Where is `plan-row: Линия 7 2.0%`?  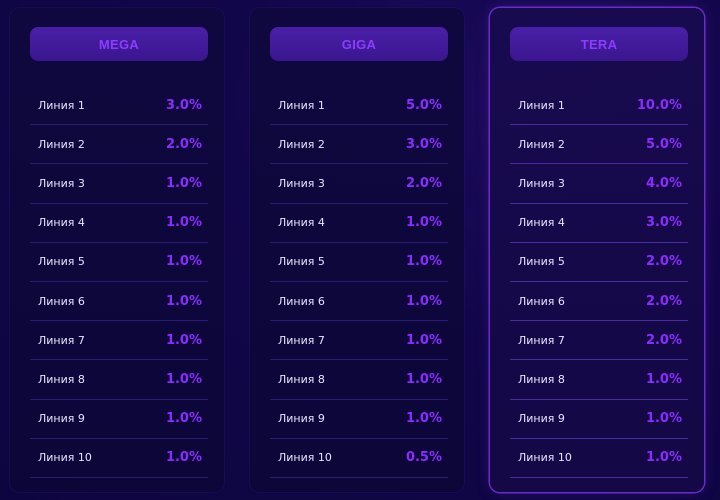
plan-row: Линия 7 2.0% is located at coordinates (599, 341).